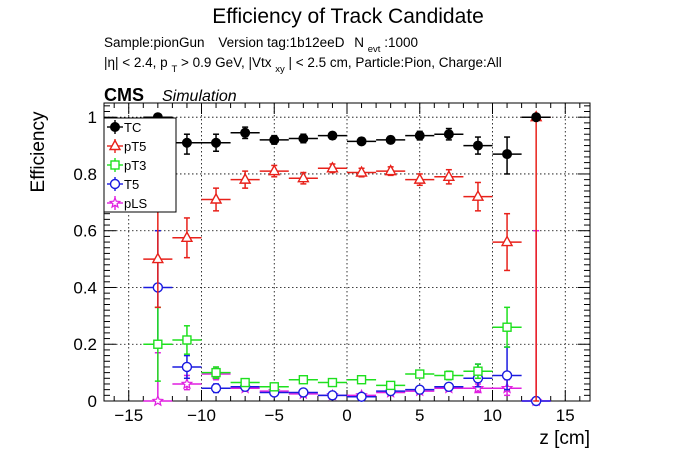 Image resolution: width=696 pixels, height=472 pixels. What do you see at coordinates (395, 62) in the screenshot?
I see `info-rest: | < 2.5 cm, Particle:Pion, Charge:All` at bounding box center [395, 62].